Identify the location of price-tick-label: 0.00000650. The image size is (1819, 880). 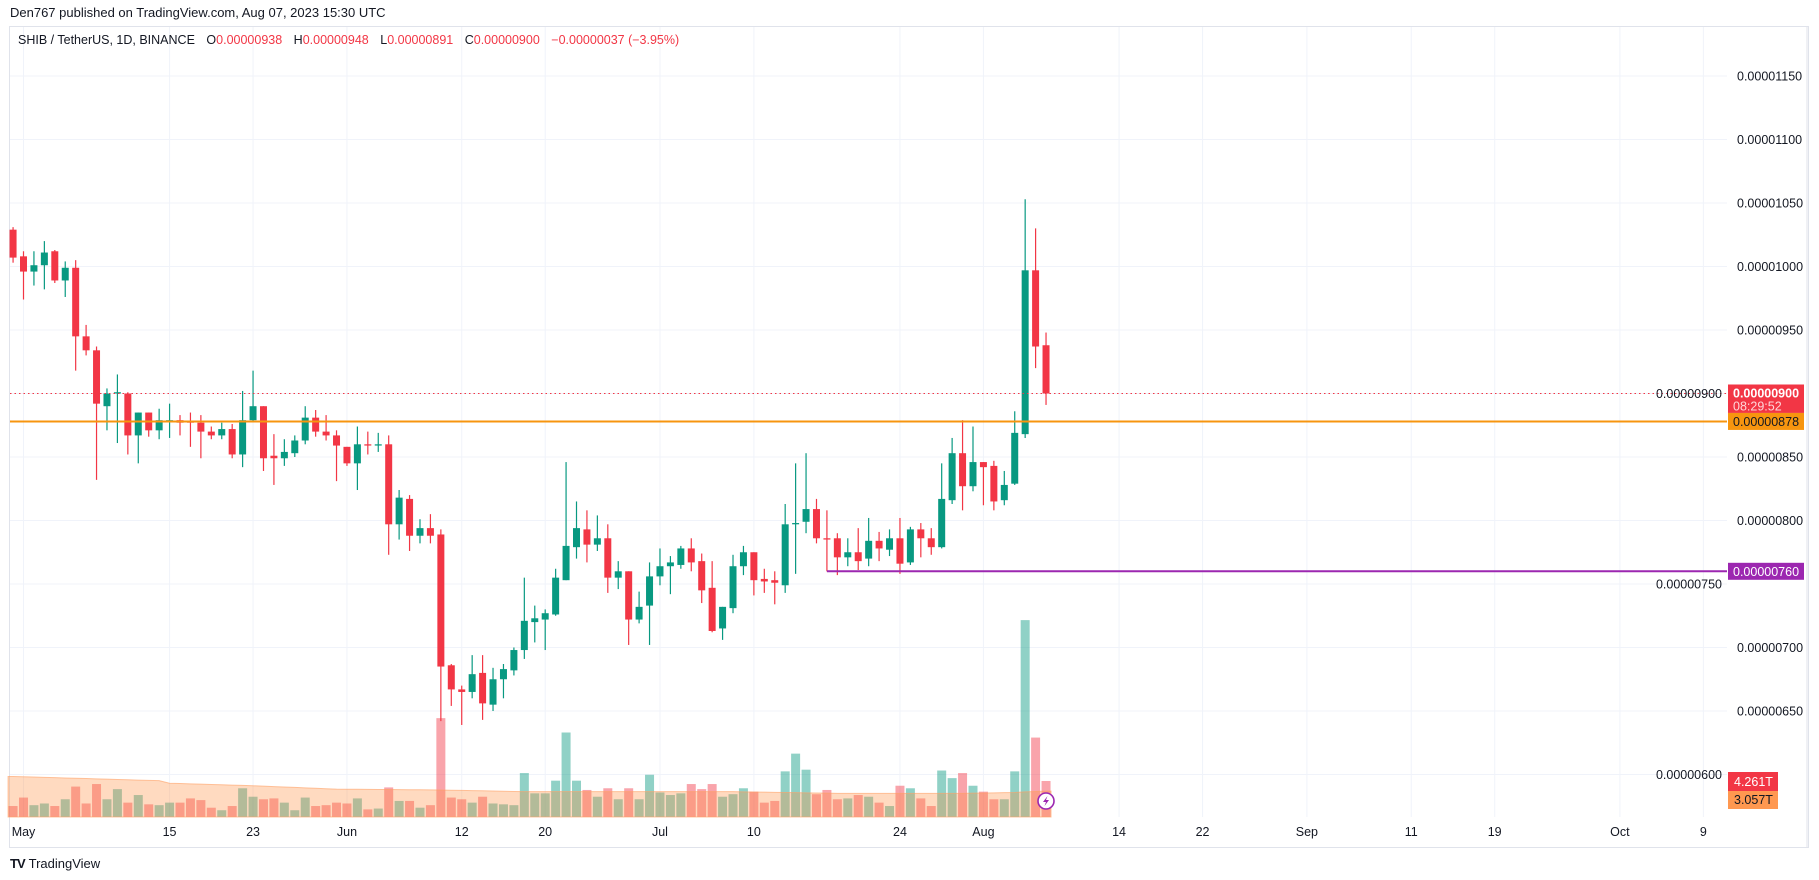
(1770, 712).